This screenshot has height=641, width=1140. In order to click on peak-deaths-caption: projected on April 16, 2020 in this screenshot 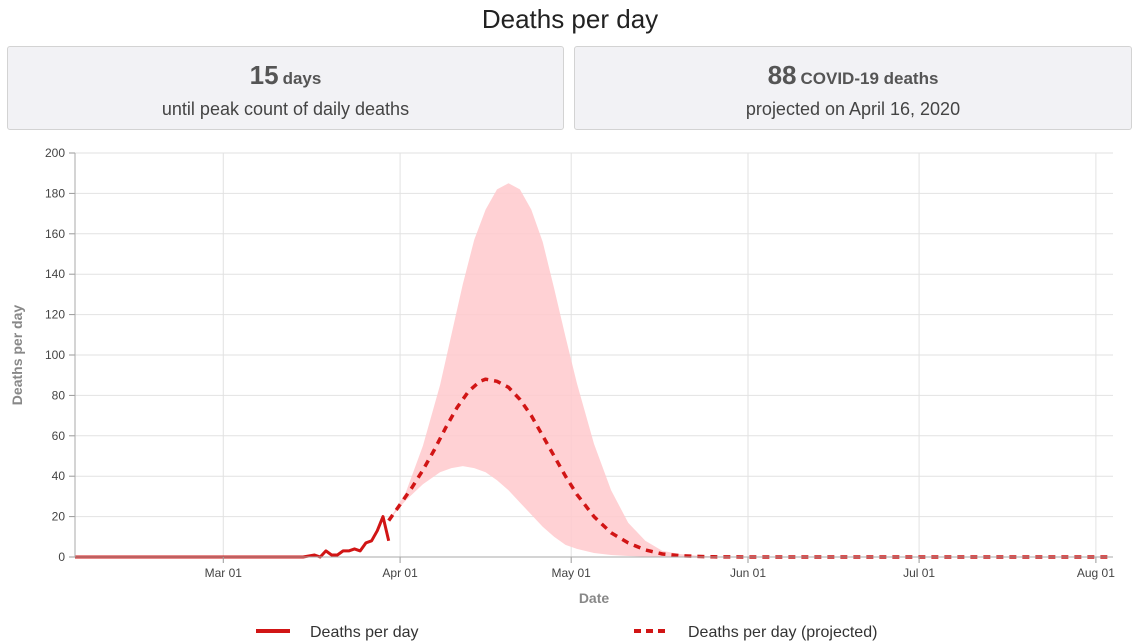, I will do `click(853, 109)`.